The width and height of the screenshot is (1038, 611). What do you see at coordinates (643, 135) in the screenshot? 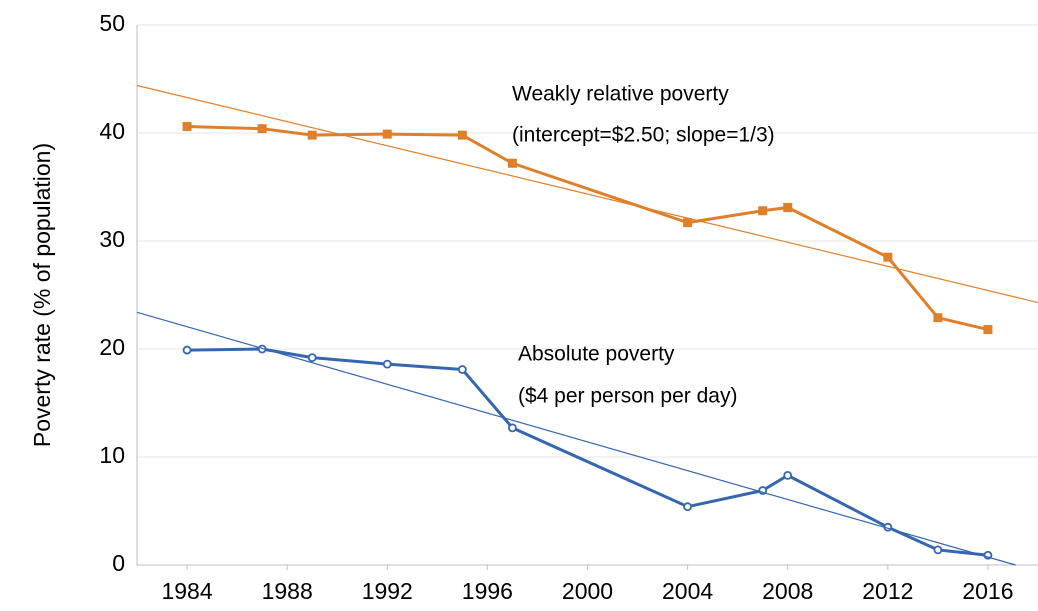
I see `annotation: (intercept=$2.50; slope=1/3)` at bounding box center [643, 135].